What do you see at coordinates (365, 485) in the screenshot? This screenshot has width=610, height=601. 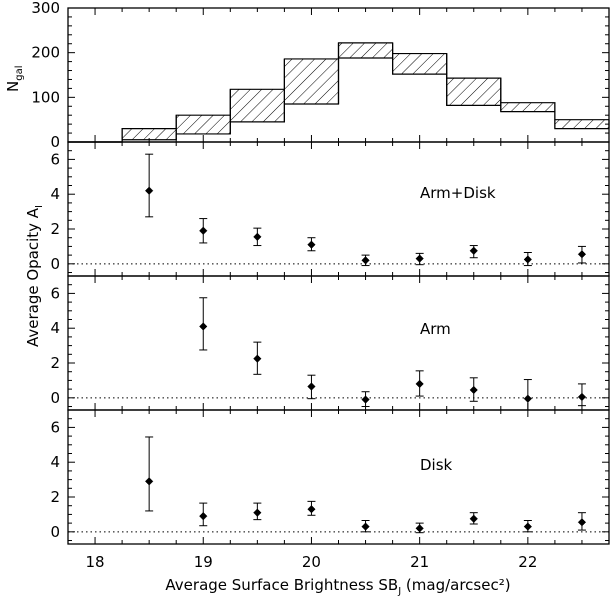 I see `disk-points` at bounding box center [365, 485].